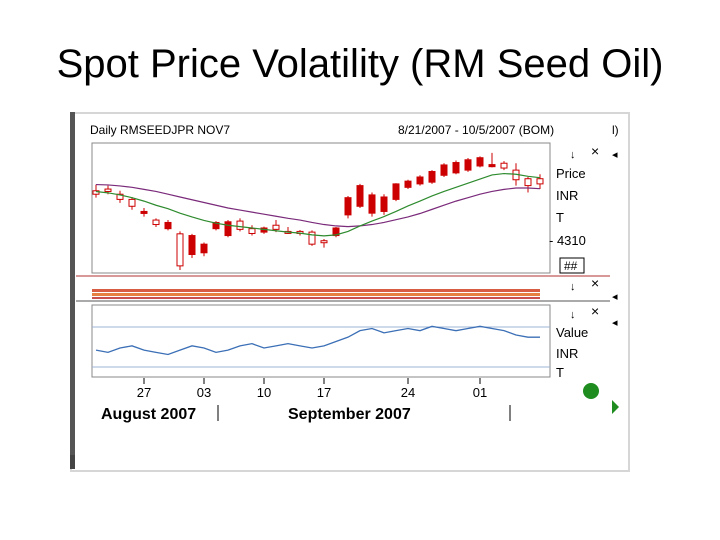 This screenshot has height=540, width=720. I want to click on x-tick-label: 27, so click(144, 392).